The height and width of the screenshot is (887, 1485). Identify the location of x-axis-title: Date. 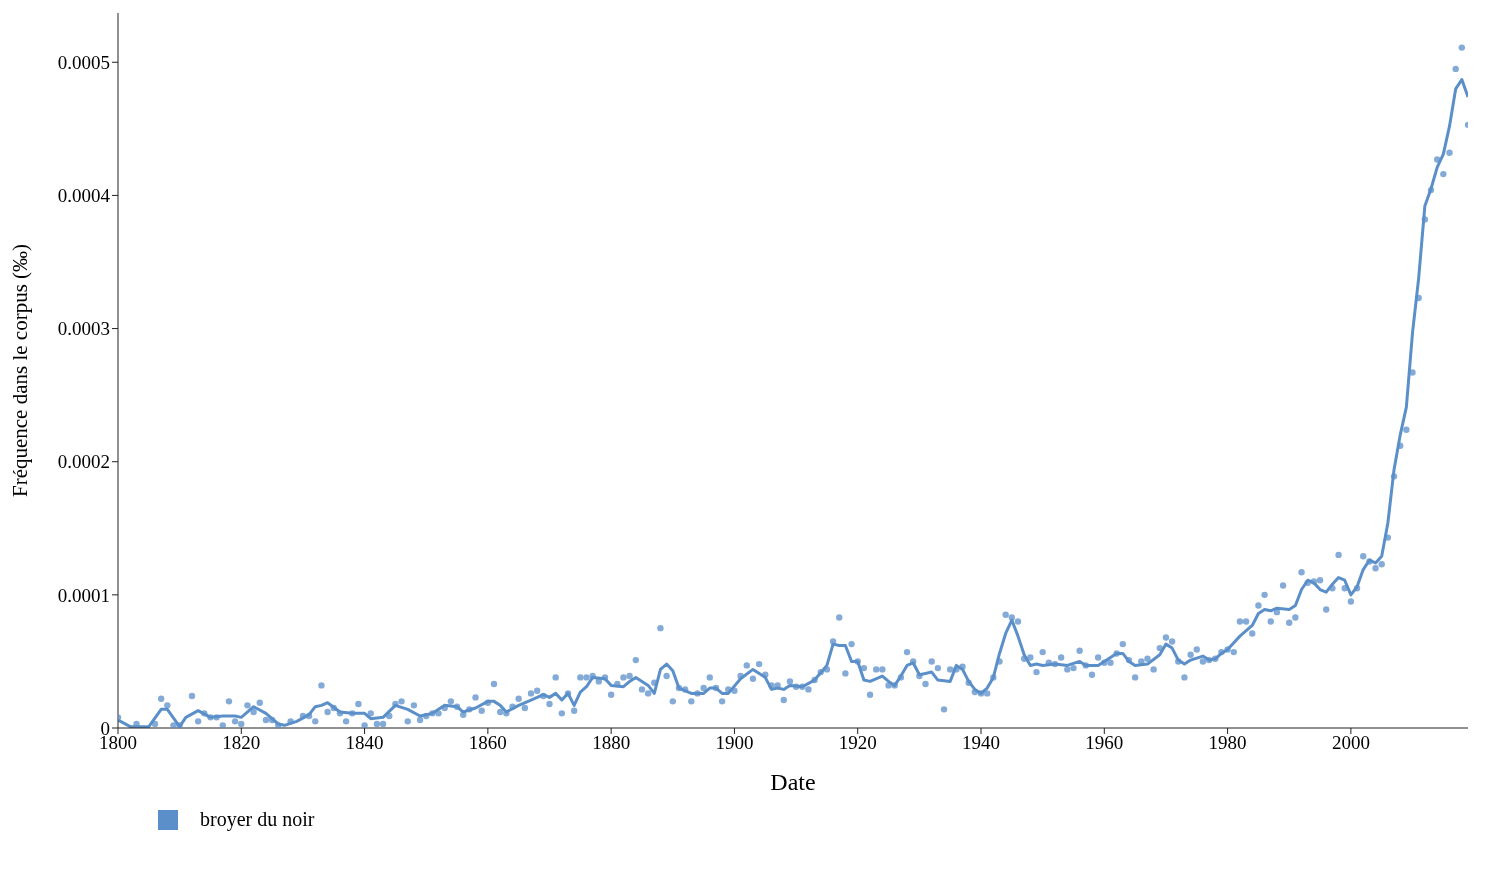
(793, 782).